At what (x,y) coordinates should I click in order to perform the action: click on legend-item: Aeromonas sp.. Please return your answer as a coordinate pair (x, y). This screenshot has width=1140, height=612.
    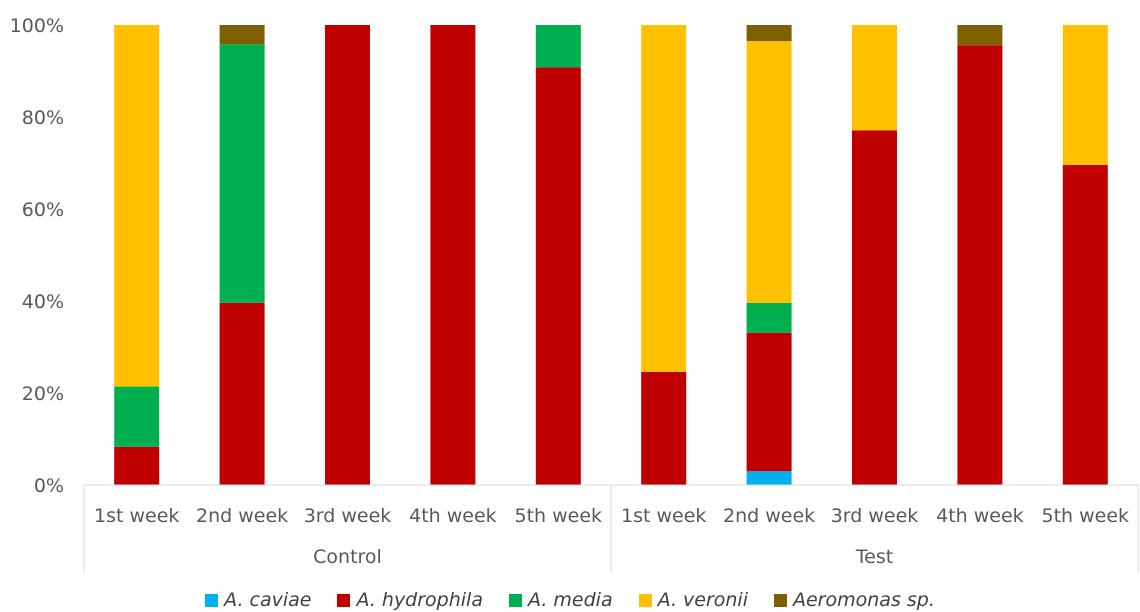
    Looking at the image, I should click on (854, 600).